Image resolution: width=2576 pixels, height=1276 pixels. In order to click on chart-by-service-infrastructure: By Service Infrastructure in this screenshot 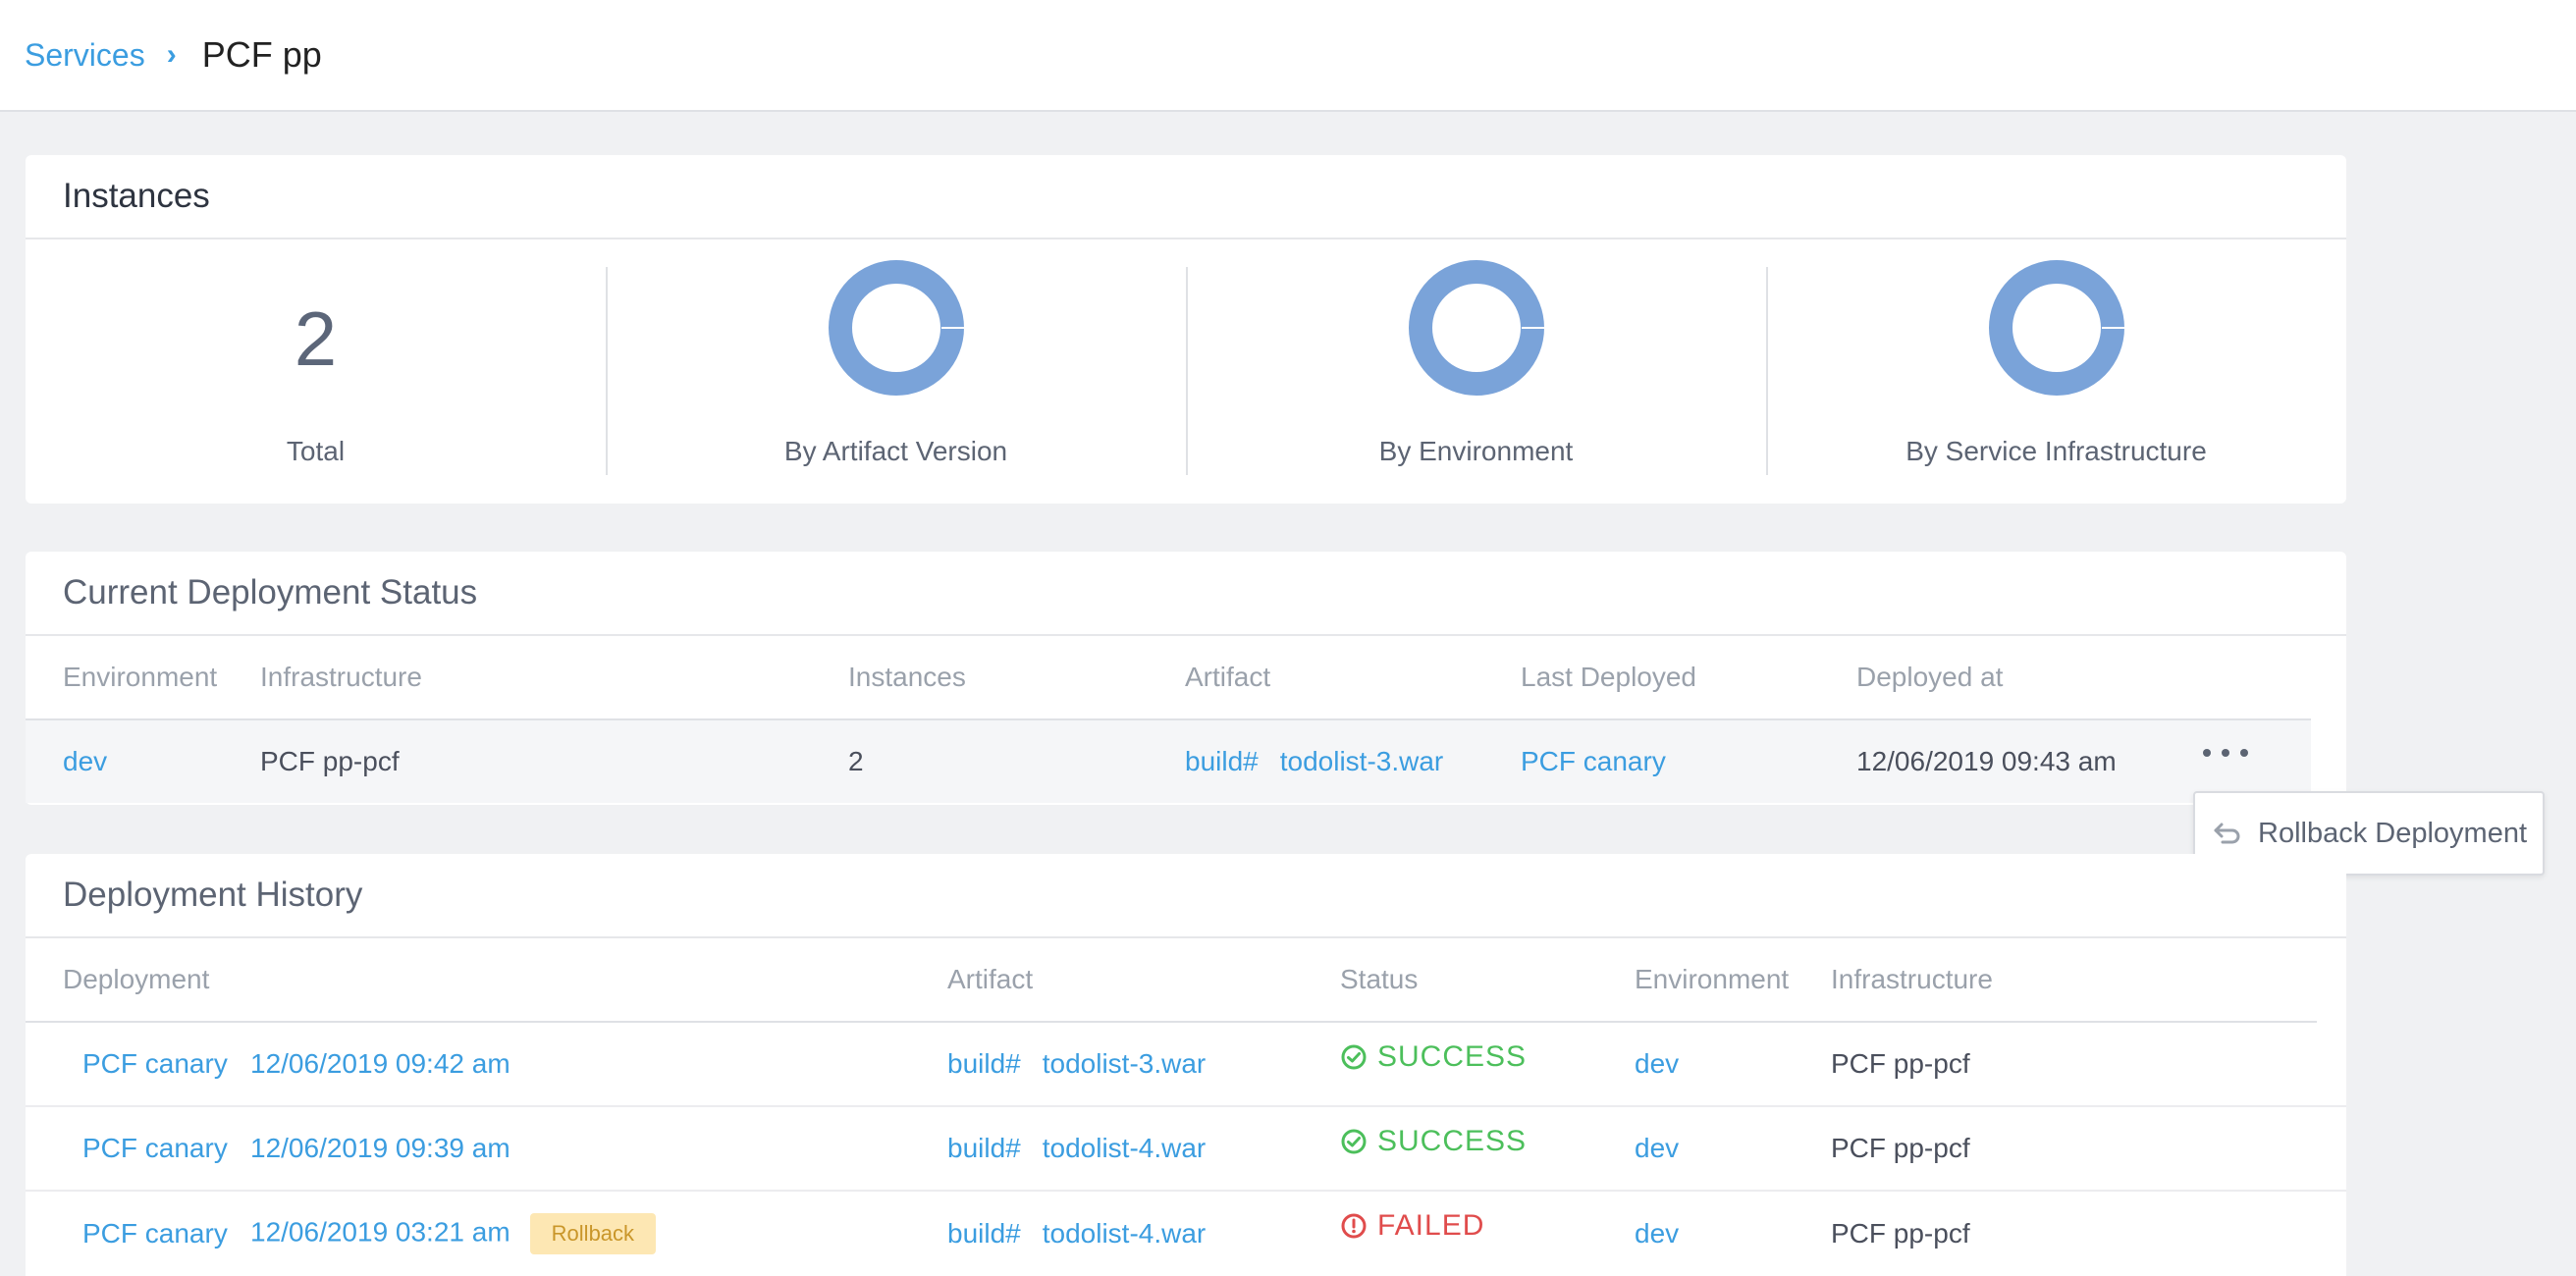, I will do `click(2056, 372)`.